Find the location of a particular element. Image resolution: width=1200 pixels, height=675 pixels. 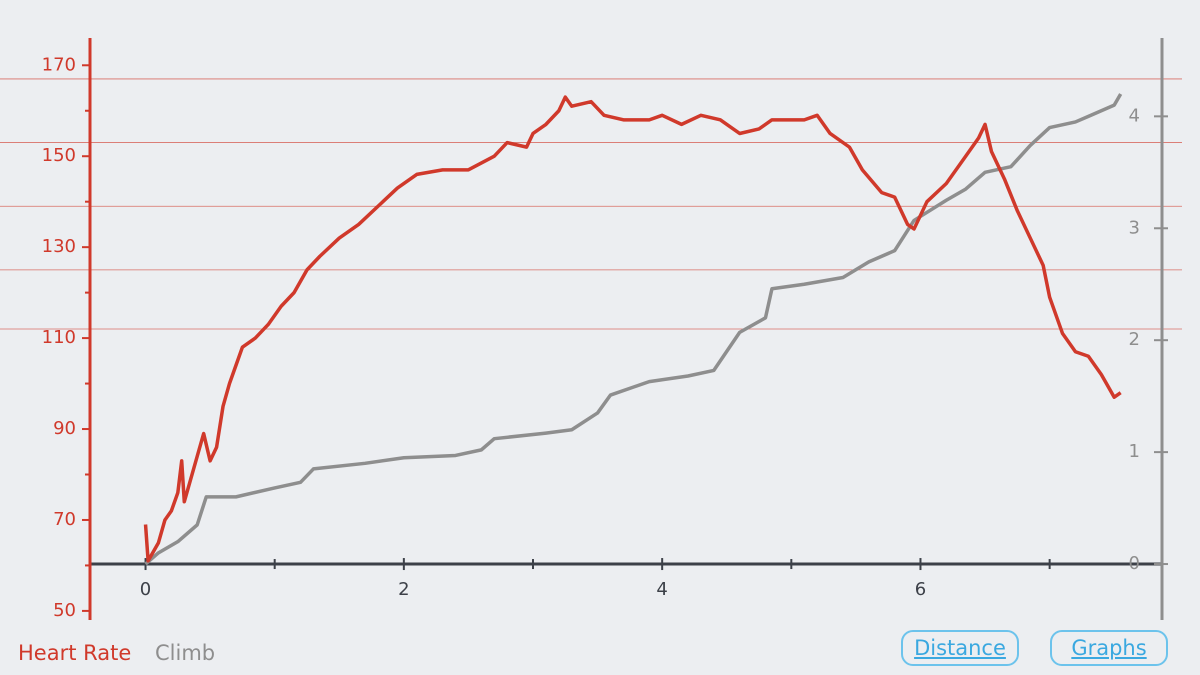

y2-tick-label: 4 is located at coordinates (1134, 115).